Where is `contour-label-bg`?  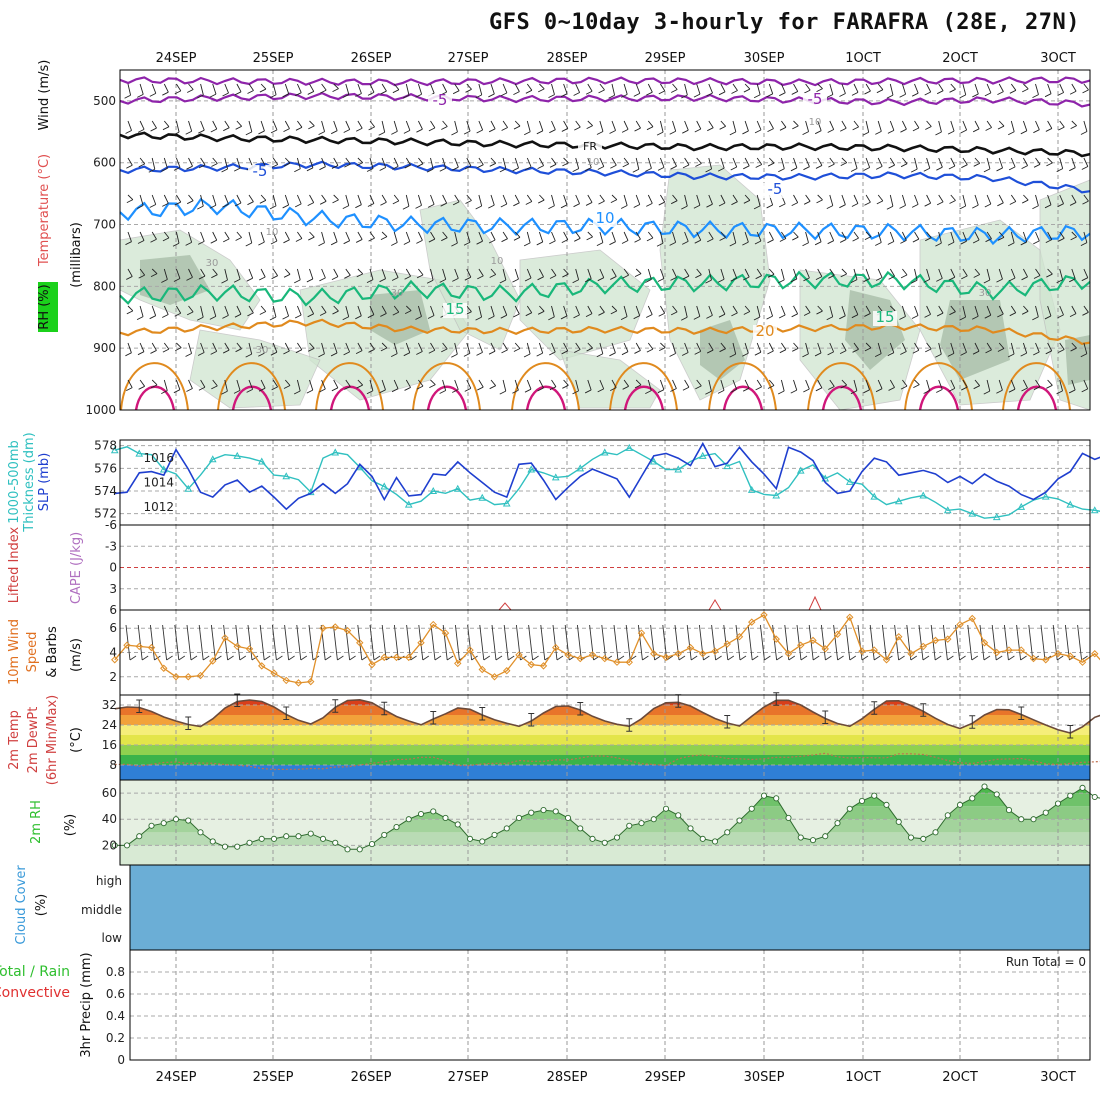
contour-label-bg is located at coordinates (605, 219).